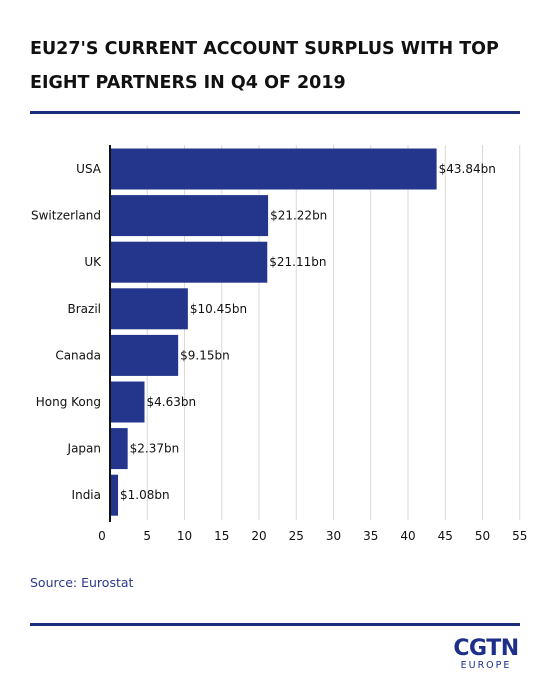 Image resolution: width=550 pixels, height=687 pixels. Describe the element at coordinates (519, 536) in the screenshot. I see `x-tick-label: 55` at that location.